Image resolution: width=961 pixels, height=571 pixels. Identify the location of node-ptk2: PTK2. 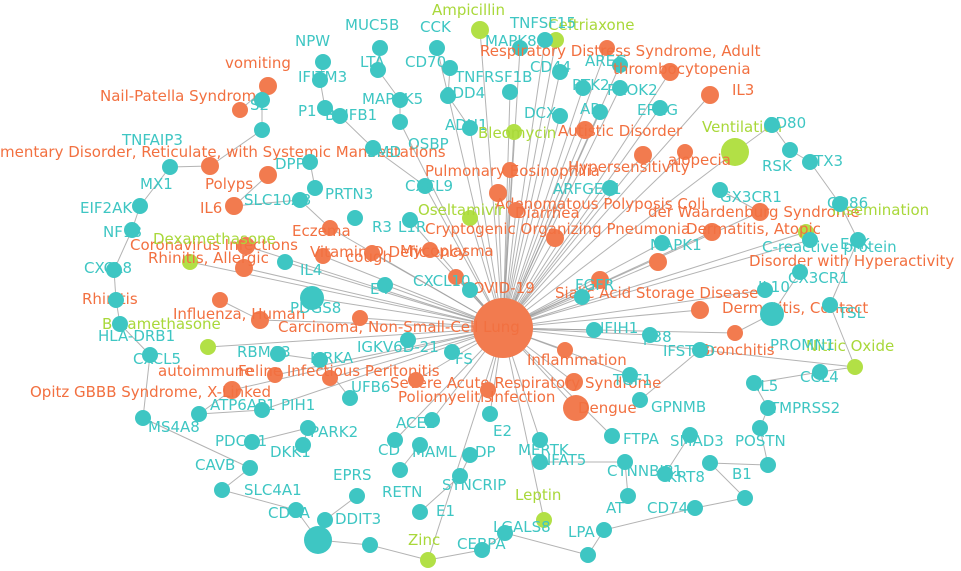
(591, 86).